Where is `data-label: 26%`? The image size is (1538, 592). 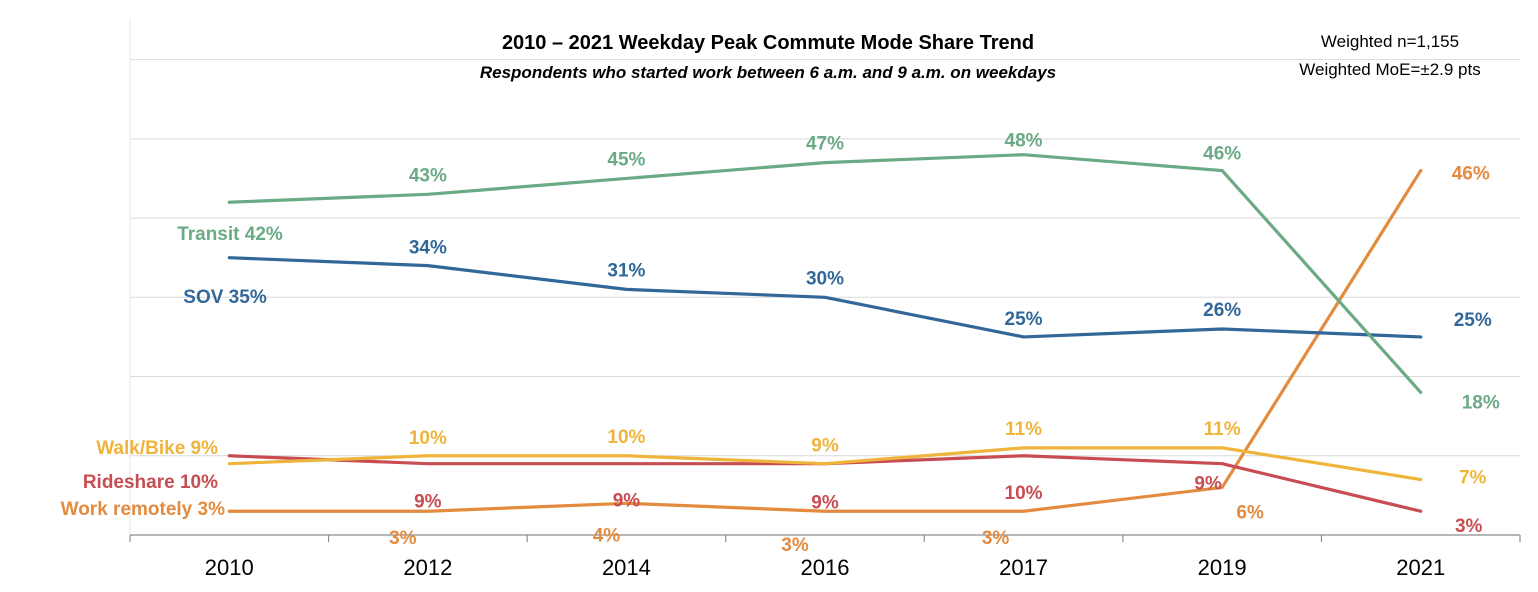 data-label: 26% is located at coordinates (1222, 310).